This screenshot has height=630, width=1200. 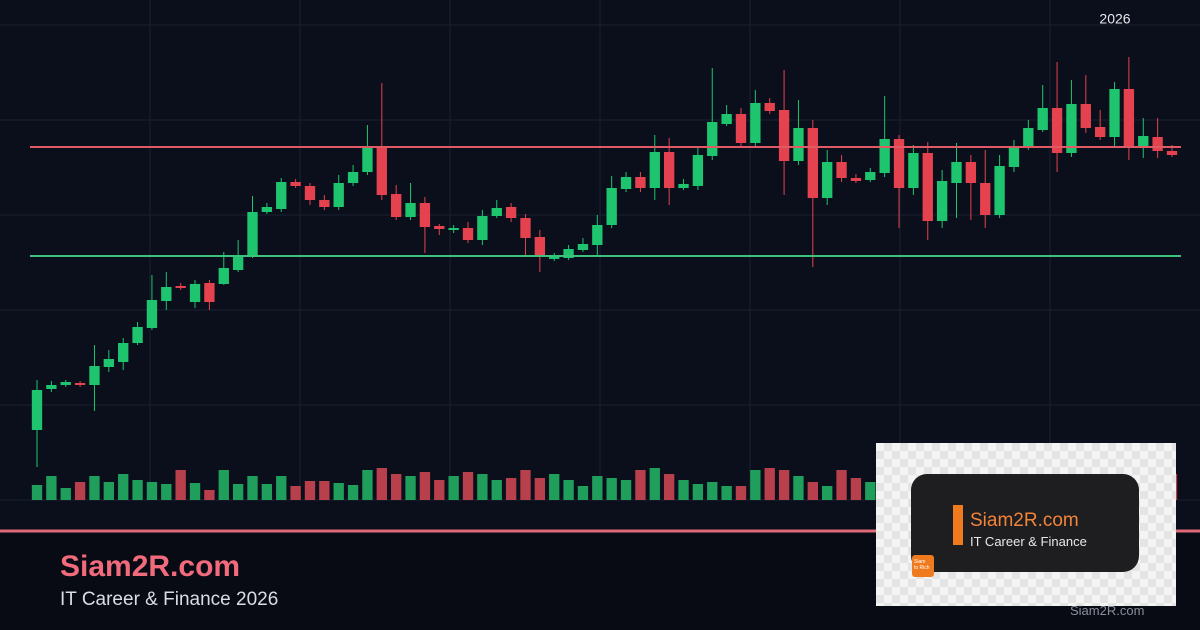 I want to click on logo-title: Siam2R.com, so click(x=1024, y=520).